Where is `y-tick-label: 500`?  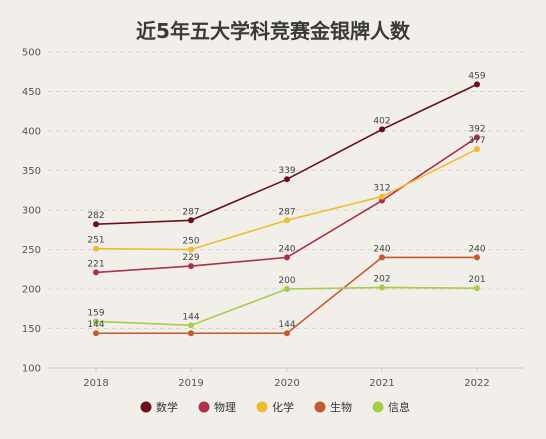
y-tick-label: 500 is located at coordinates (31, 53).